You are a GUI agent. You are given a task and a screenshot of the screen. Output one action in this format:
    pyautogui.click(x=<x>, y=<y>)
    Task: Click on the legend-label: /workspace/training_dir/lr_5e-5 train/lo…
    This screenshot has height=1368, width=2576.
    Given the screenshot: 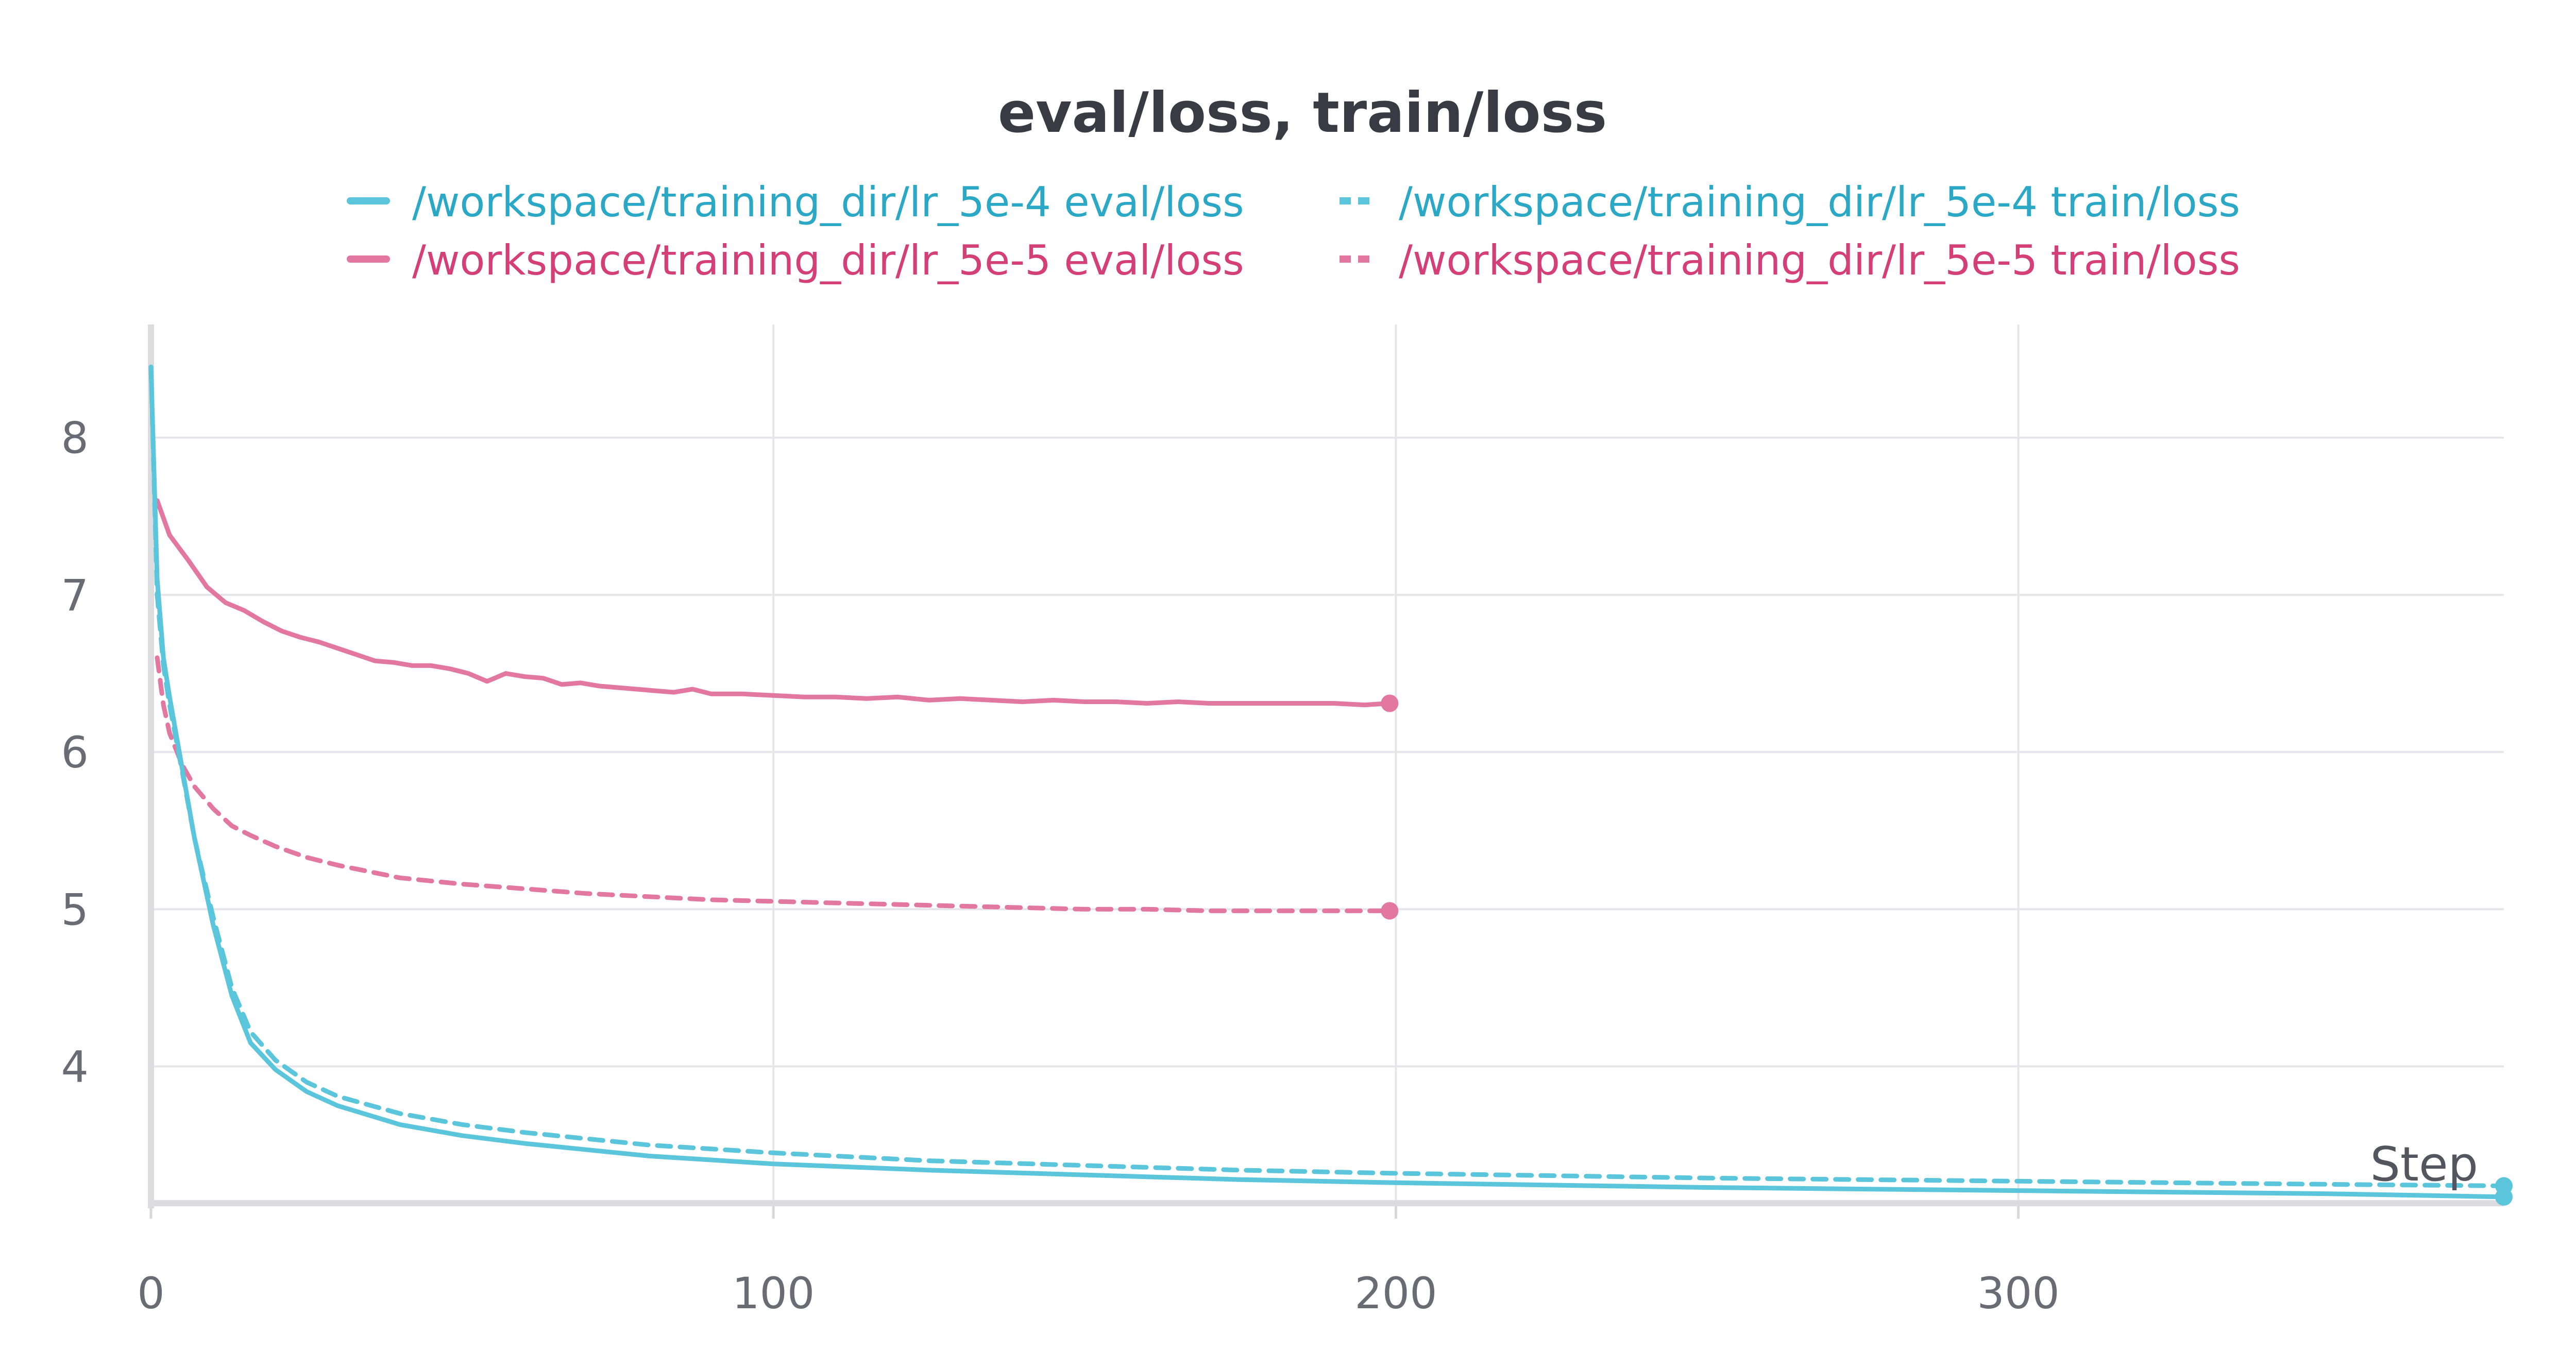 What is the action you would take?
    pyautogui.click(x=1820, y=260)
    